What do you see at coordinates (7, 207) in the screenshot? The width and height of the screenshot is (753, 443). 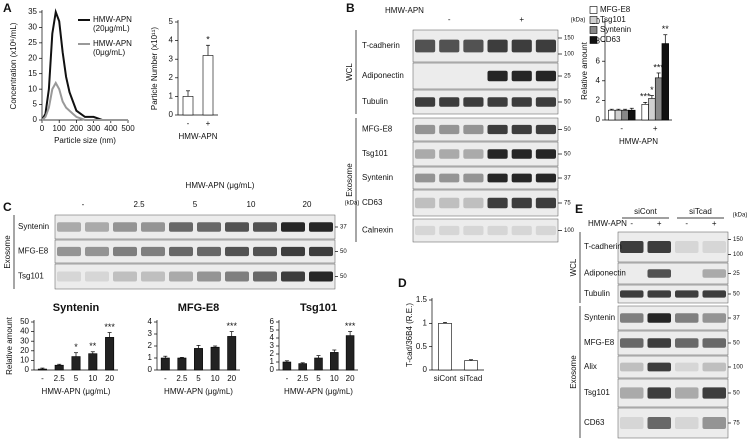 I see `panel-label: C` at bounding box center [7, 207].